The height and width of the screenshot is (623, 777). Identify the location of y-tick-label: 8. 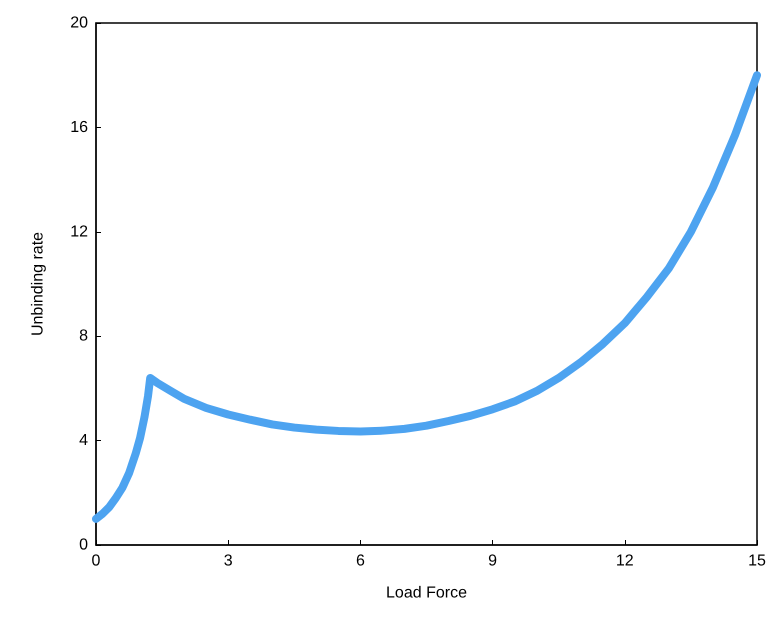
(83, 336).